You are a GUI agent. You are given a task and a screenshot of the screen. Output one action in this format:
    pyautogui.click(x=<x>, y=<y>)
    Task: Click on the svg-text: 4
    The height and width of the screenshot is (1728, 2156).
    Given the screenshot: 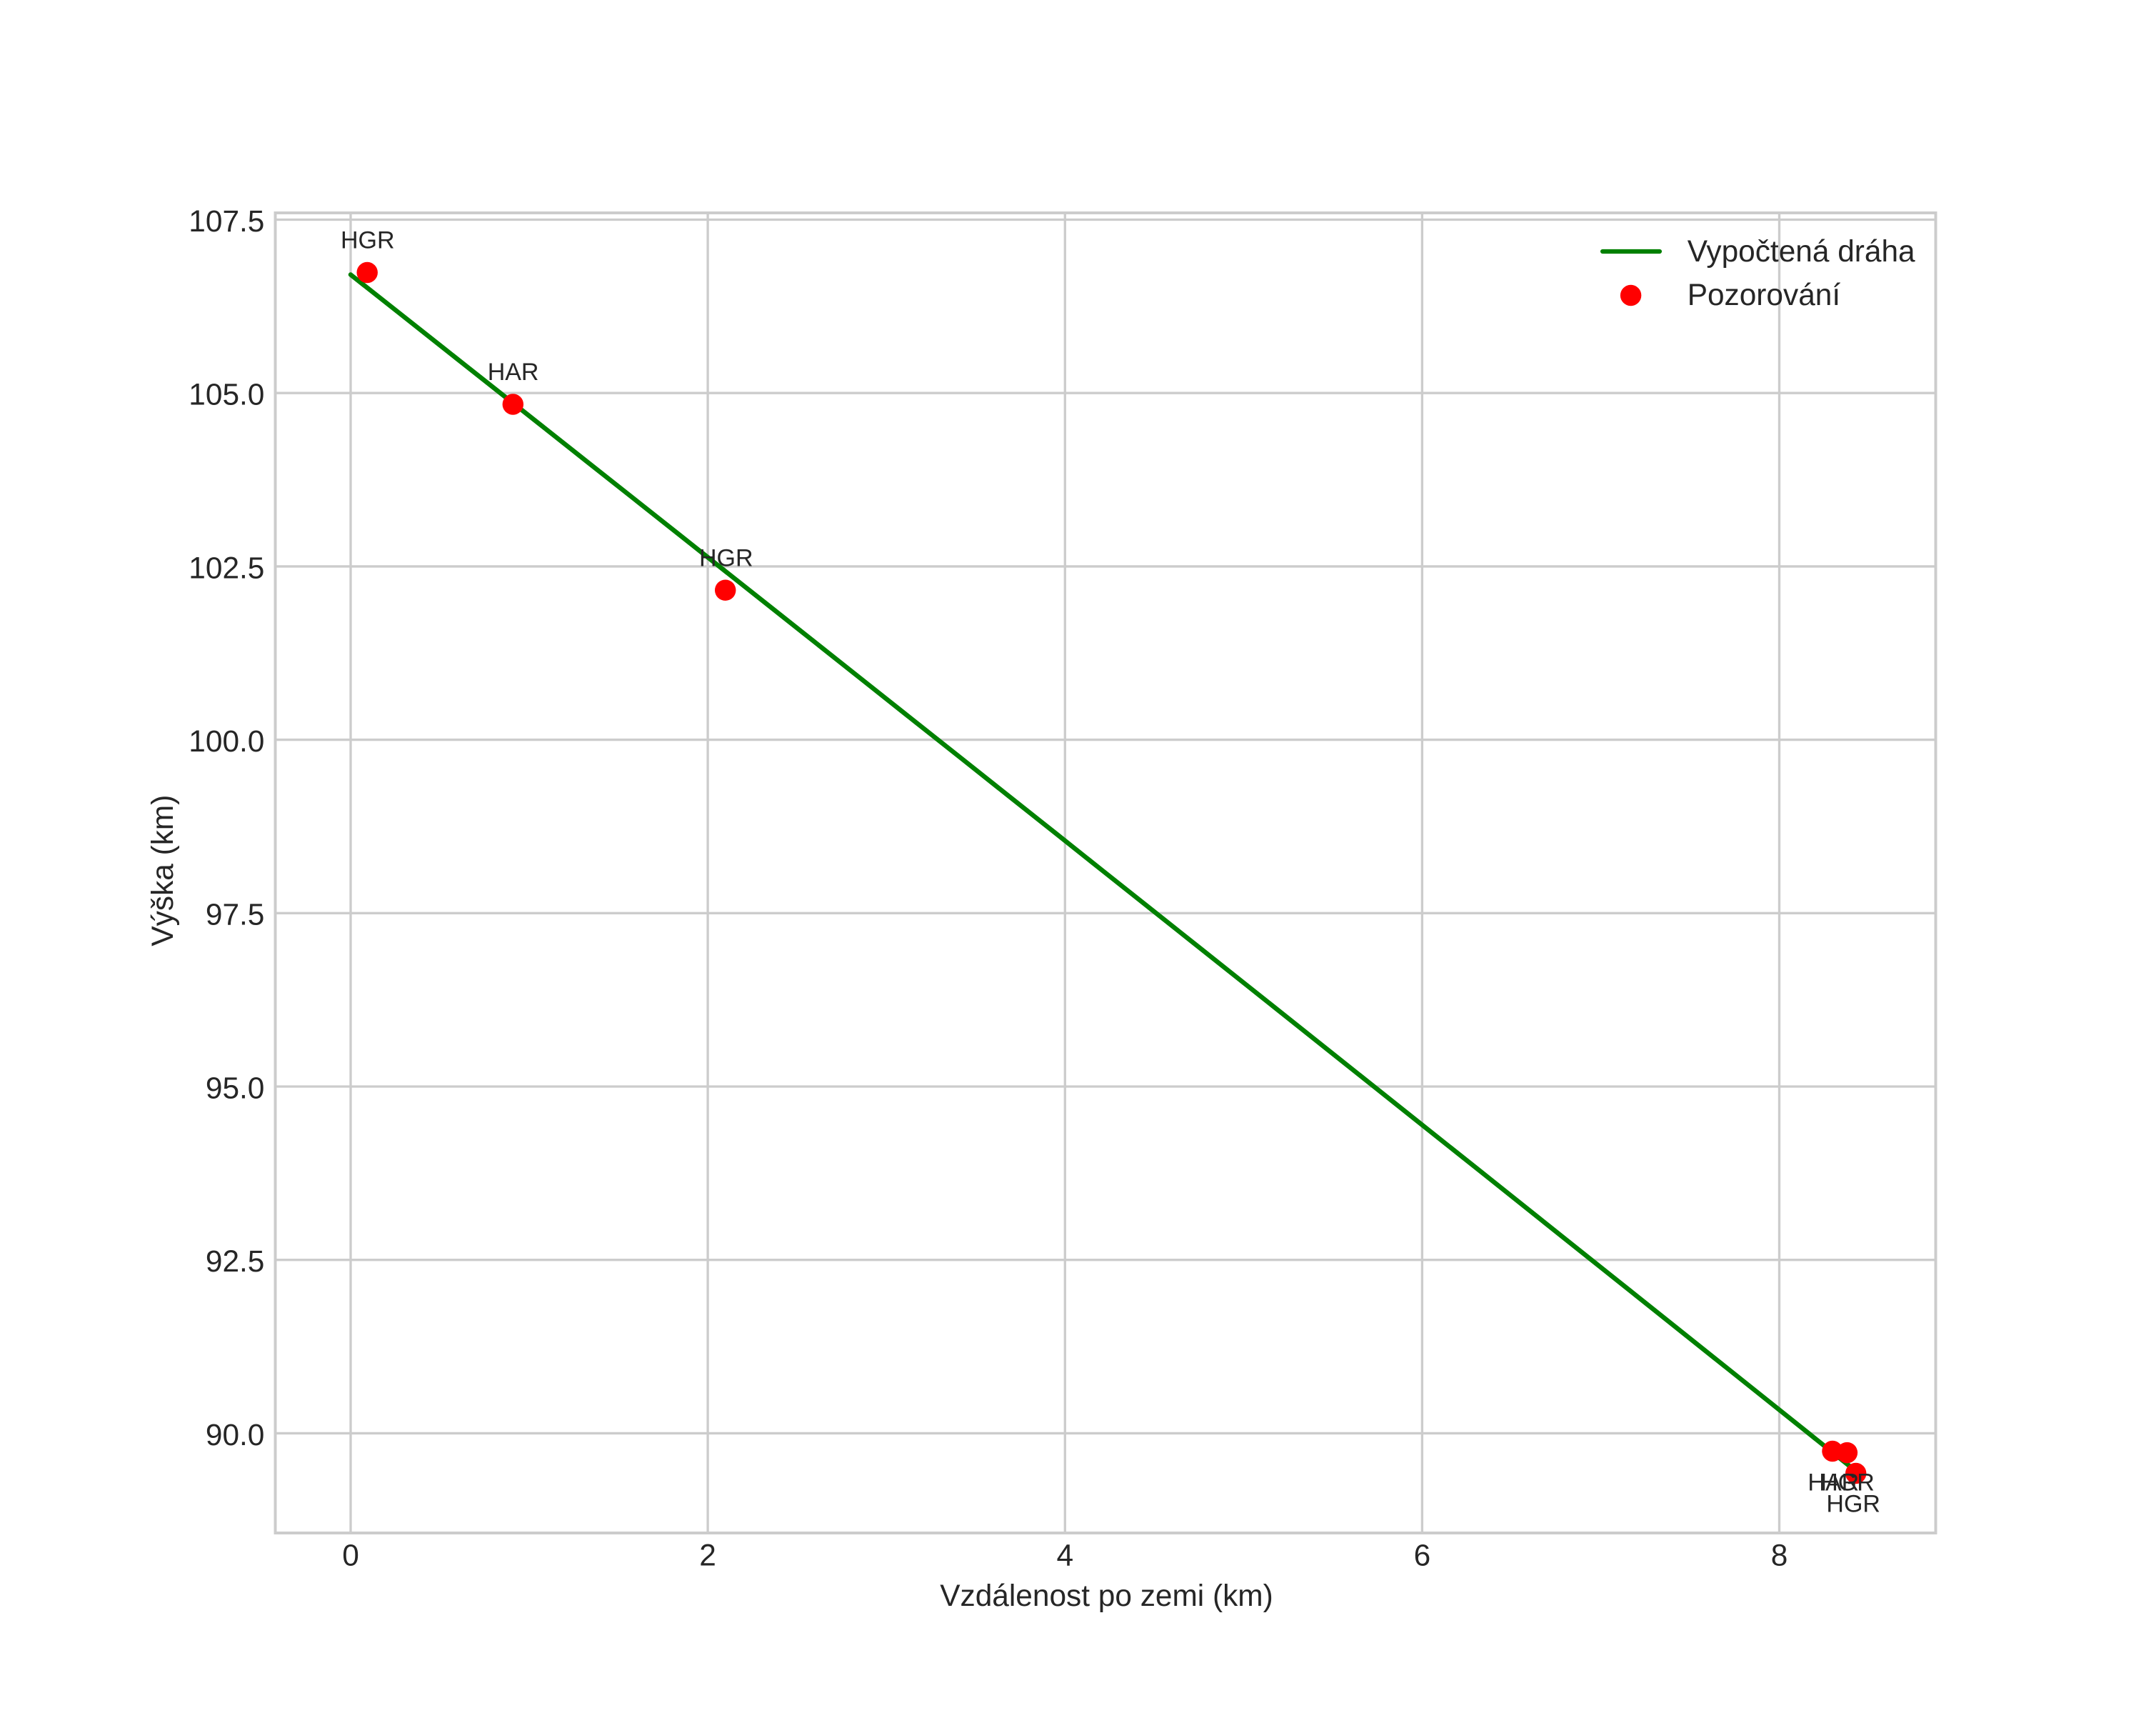 What is the action you would take?
    pyautogui.click(x=1065, y=1555)
    